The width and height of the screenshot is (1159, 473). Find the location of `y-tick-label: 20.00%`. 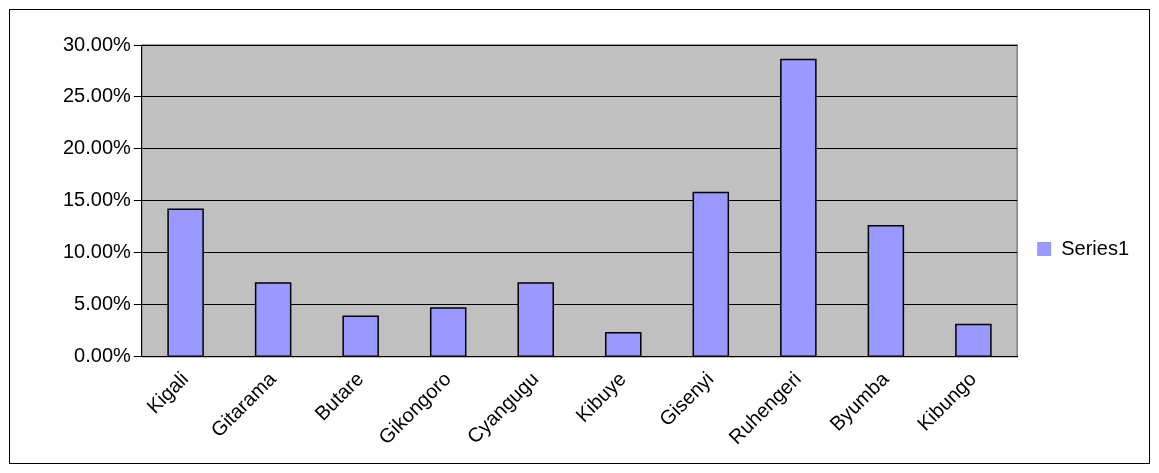

y-tick-label: 20.00% is located at coordinates (97, 147).